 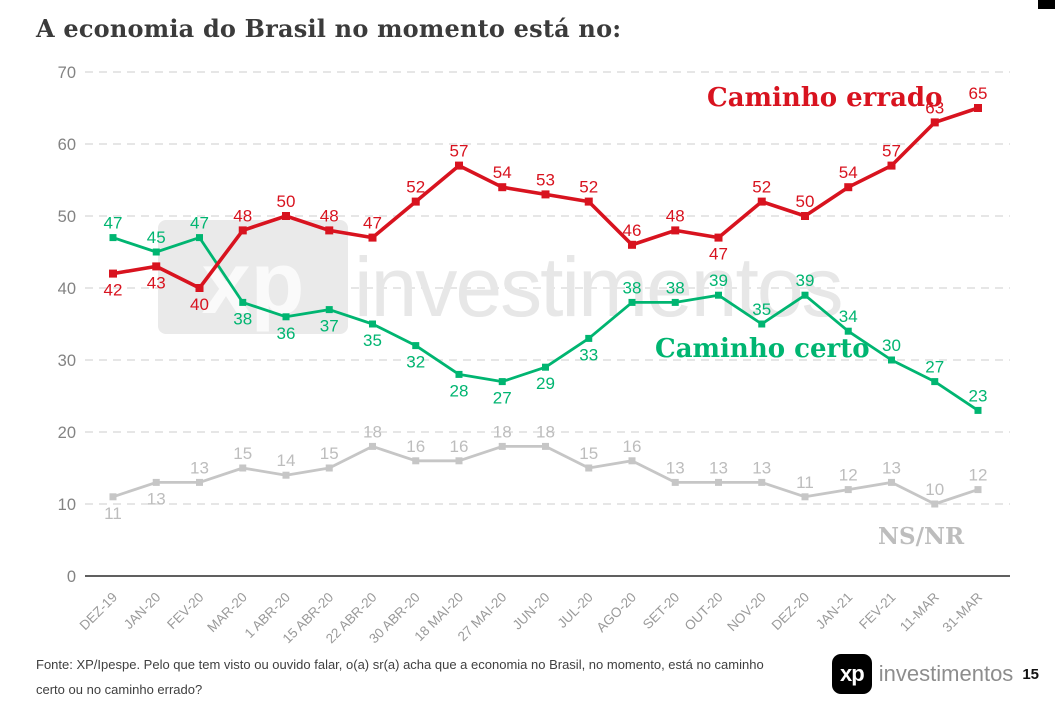 I want to click on value-label-certo: 23, so click(x=978, y=395).